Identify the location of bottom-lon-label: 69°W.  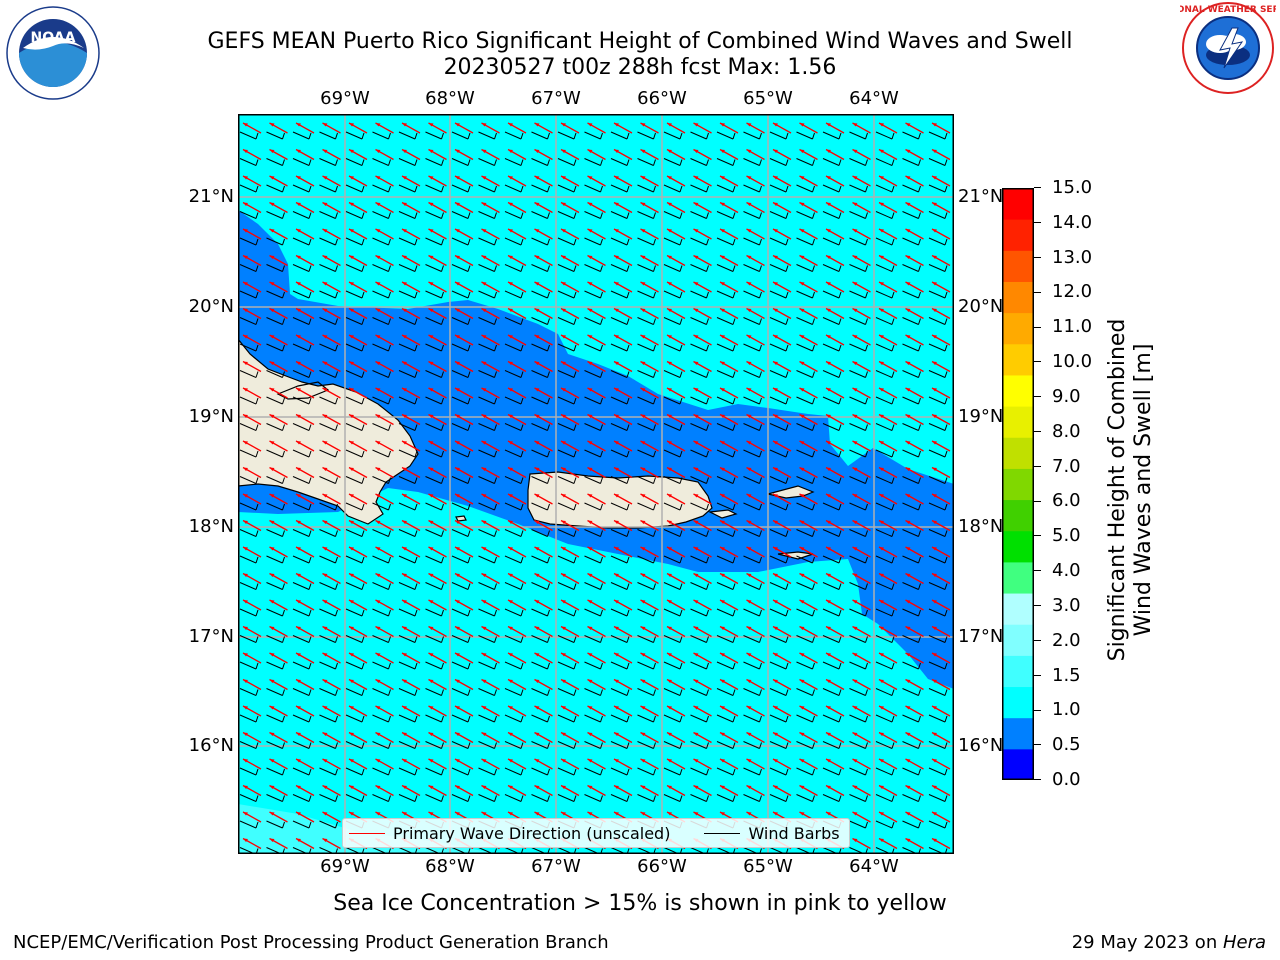
(345, 866).